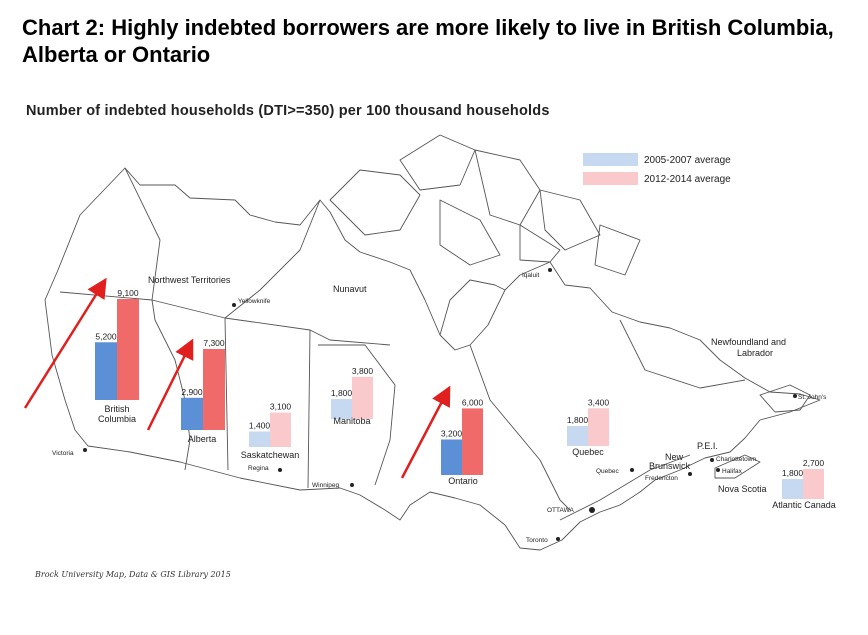 The width and height of the screenshot is (868, 635). What do you see at coordinates (472, 307) in the screenshot?
I see `map-hudson-bay-shore` at bounding box center [472, 307].